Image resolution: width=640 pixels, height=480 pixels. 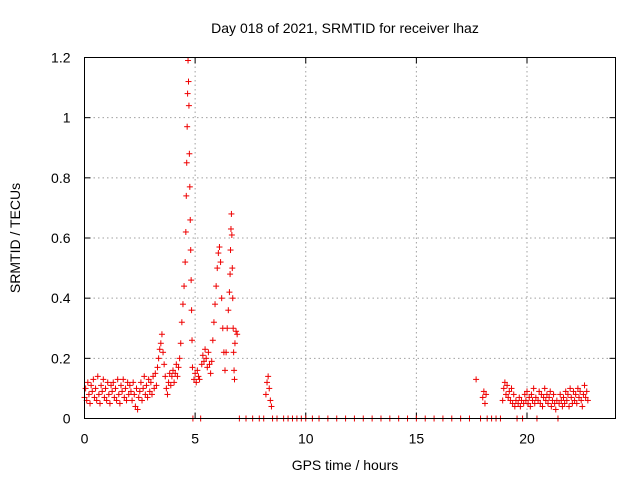 I want to click on y-tick-label: 0, so click(x=67, y=419).